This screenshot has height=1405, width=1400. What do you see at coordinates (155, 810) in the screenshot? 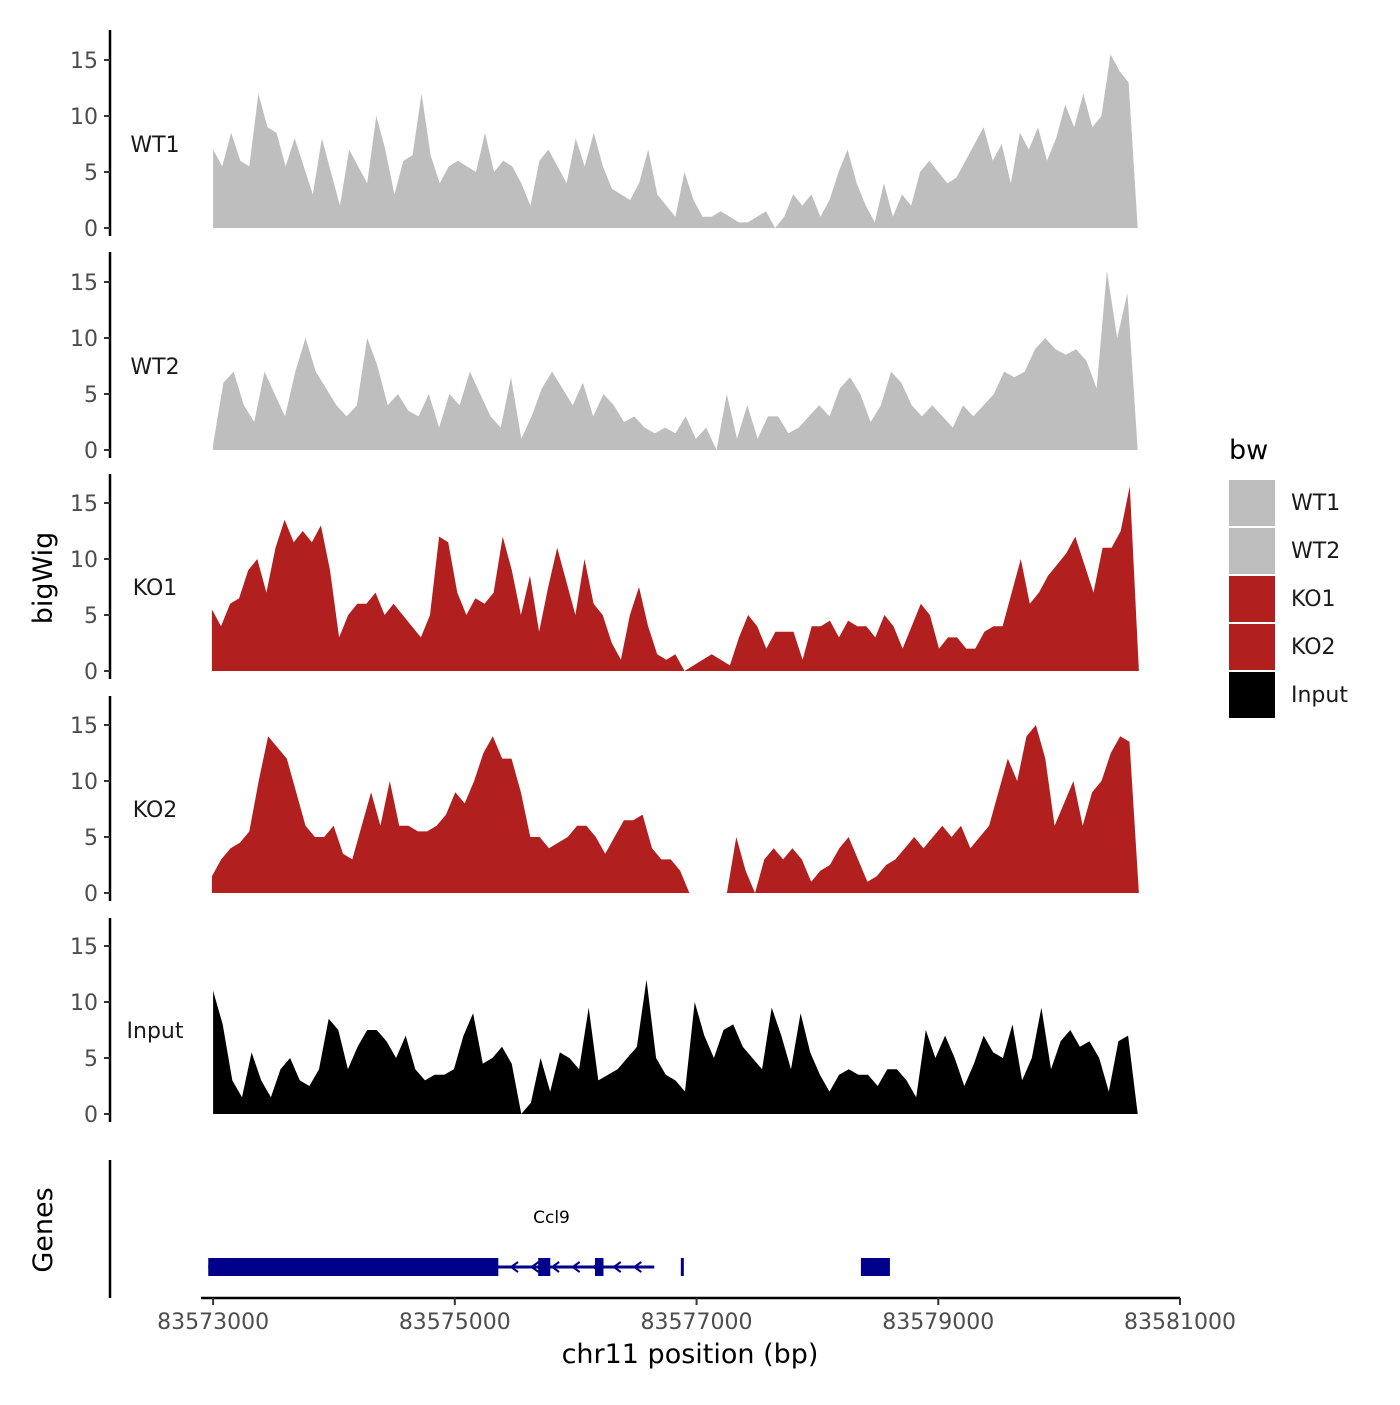
I see `track-label-ko2: KO2` at bounding box center [155, 810].